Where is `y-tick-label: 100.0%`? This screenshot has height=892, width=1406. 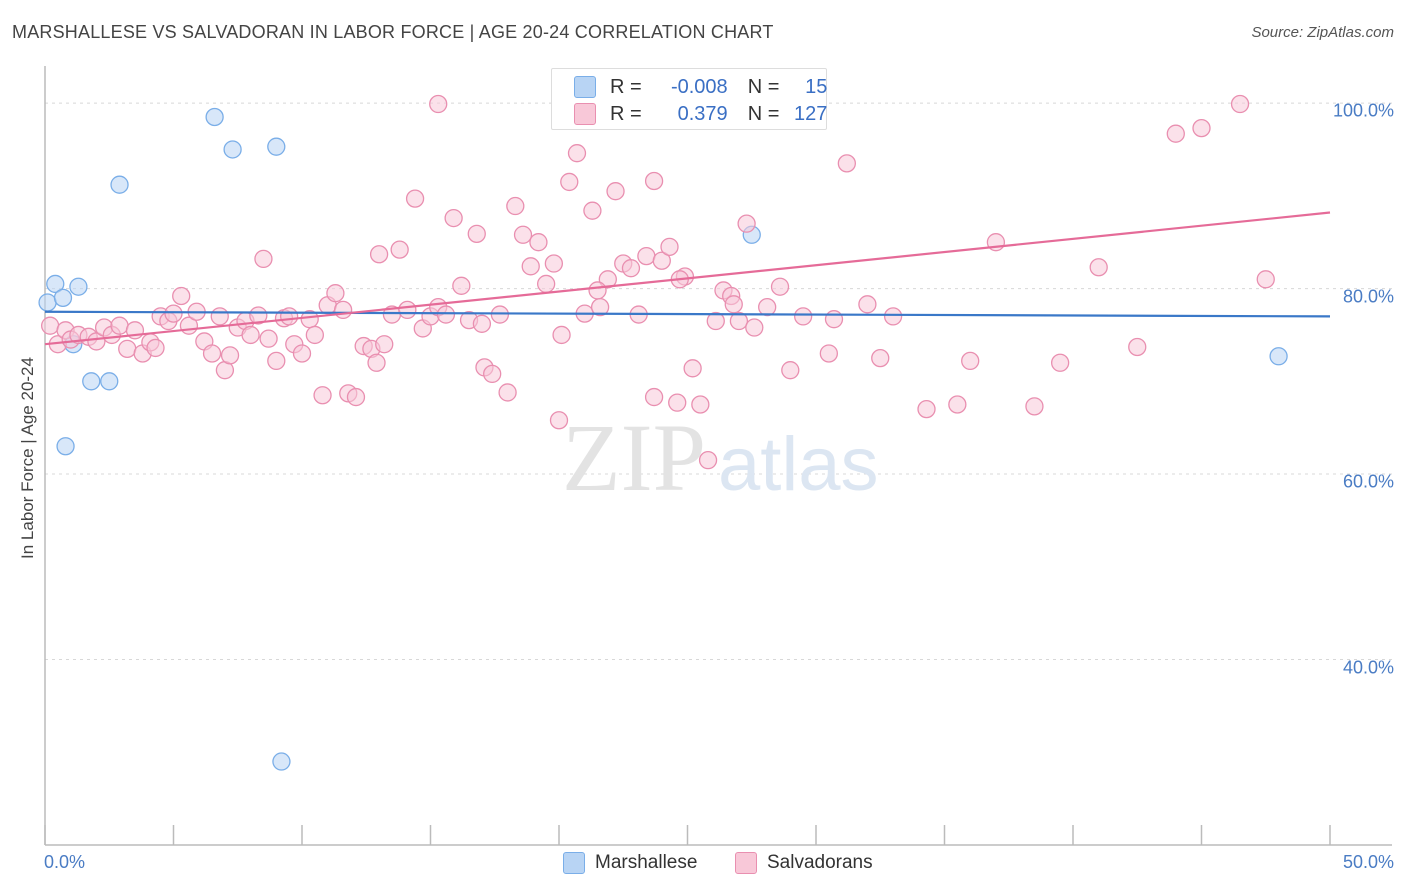 y-tick-label: 100.0% is located at coordinates (1363, 110).